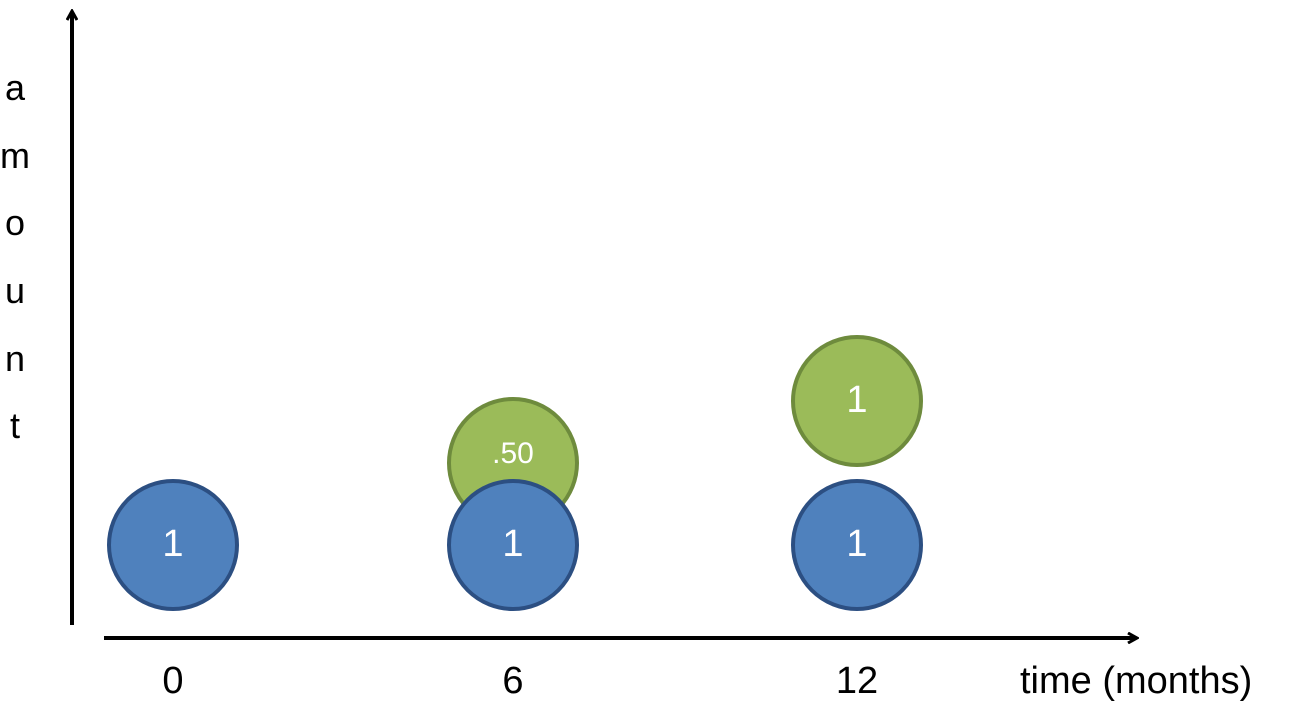 This screenshot has width=1299, height=703. What do you see at coordinates (15, 358) in the screenshot?
I see `y-axis-letter: n` at bounding box center [15, 358].